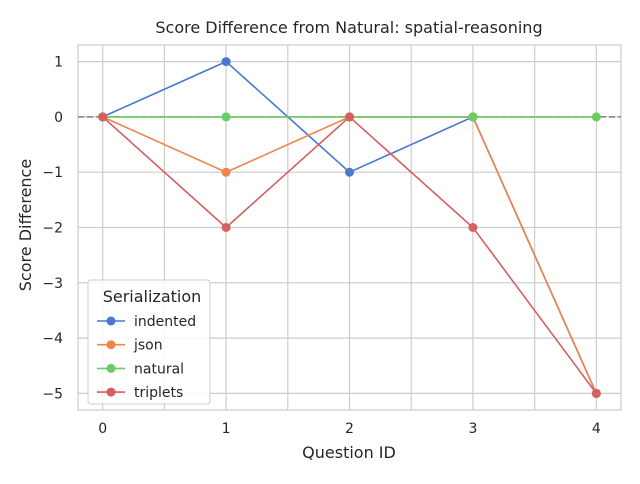 The width and height of the screenshot is (640, 484). Describe the element at coordinates (102, 429) in the screenshot. I see `x-tick-label: 0` at that location.